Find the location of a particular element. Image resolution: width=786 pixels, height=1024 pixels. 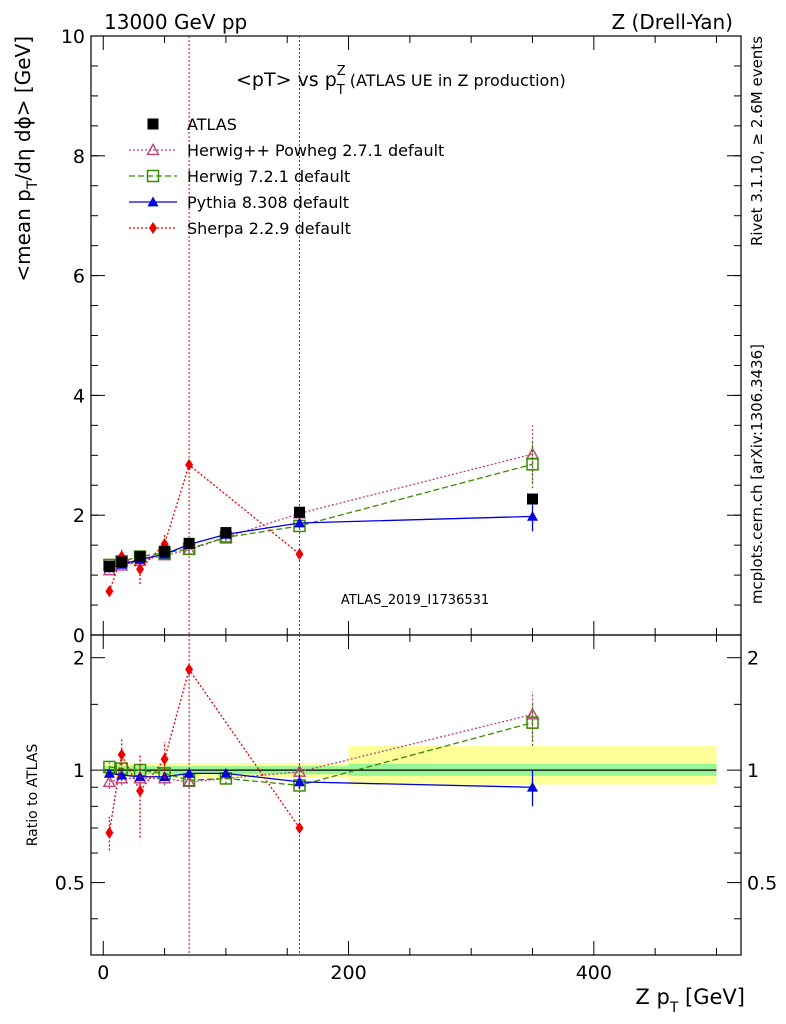

ratio-ytick-label-right: 1 is located at coordinates (753, 771).